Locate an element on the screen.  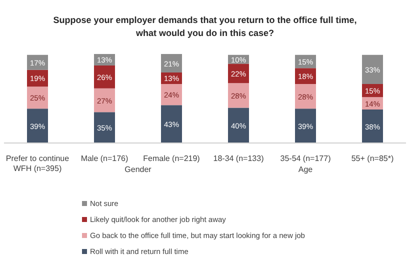
x-tick-label: 55+ (n=85*) is located at coordinates (372, 158).